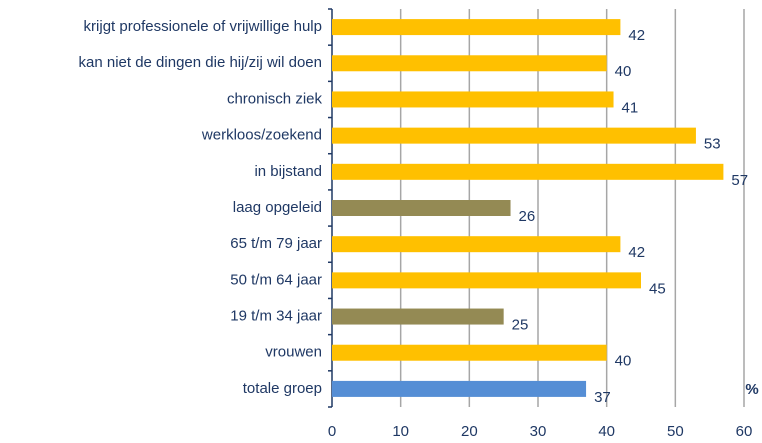  I want to click on y-tick-label: laag opgeleid, so click(277, 207).